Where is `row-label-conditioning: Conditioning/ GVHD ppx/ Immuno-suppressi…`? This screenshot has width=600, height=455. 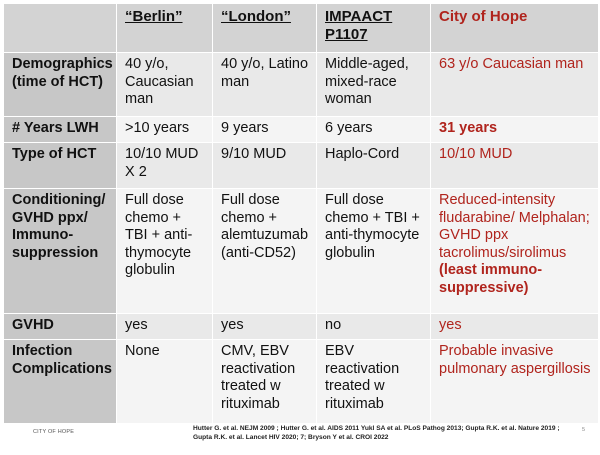 row-label-conditioning: Conditioning/ GVHD ppx/ Immuno-suppressi… is located at coordinates (60, 251).